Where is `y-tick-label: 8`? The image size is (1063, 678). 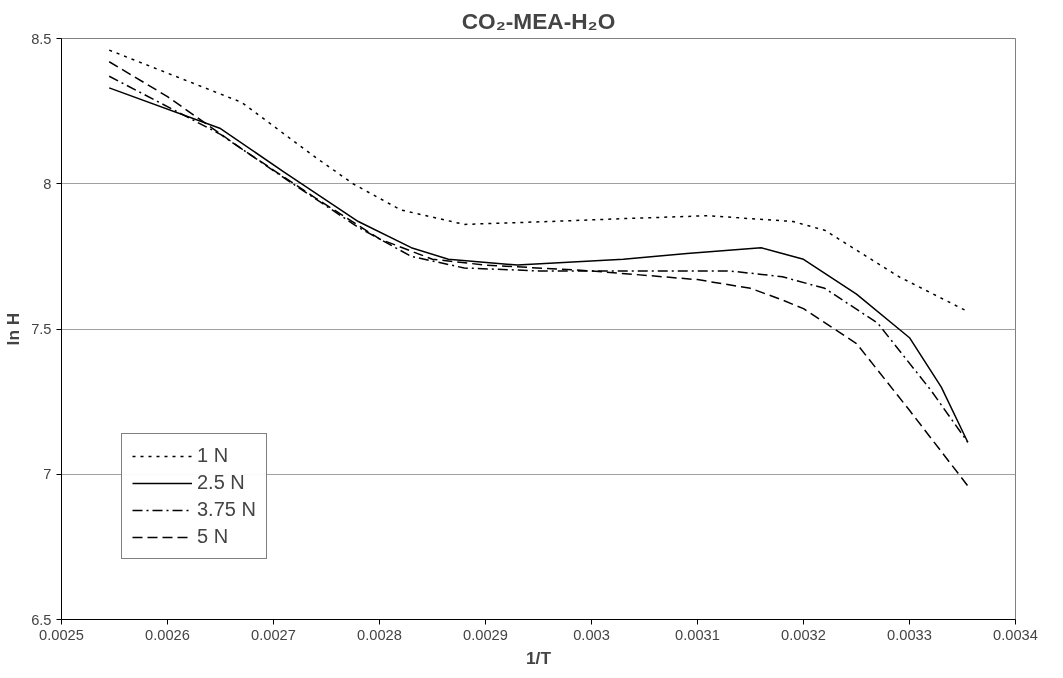
y-tick-label: 8 is located at coordinates (47, 183).